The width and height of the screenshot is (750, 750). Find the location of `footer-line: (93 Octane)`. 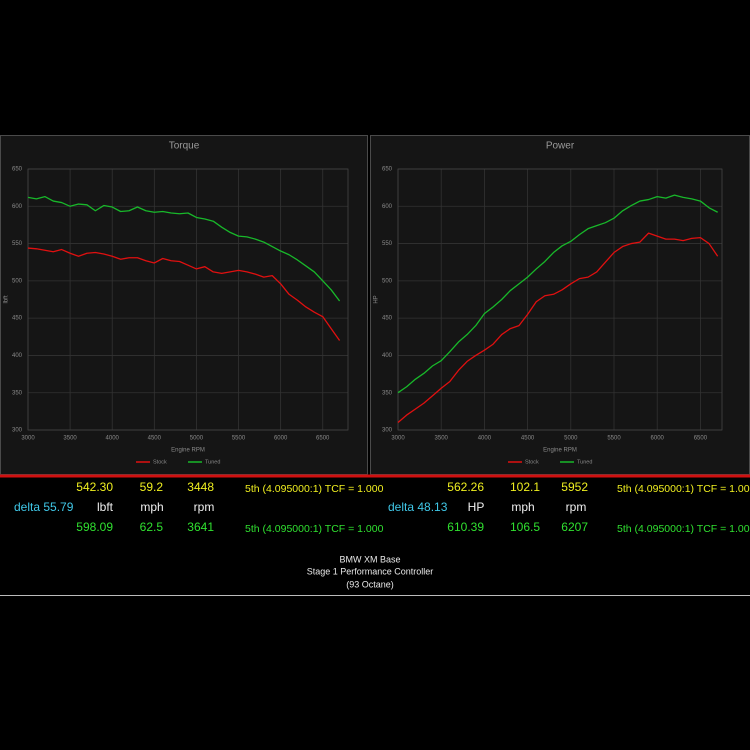

footer-line: (93 Octane) is located at coordinates (370, 584).